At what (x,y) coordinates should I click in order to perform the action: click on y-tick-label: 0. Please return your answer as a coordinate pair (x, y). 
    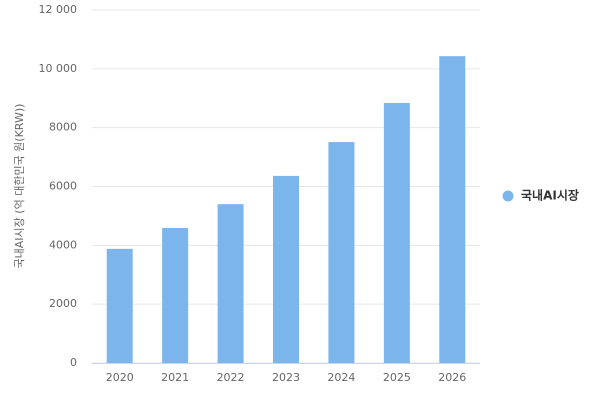
    Looking at the image, I should click on (73, 362).